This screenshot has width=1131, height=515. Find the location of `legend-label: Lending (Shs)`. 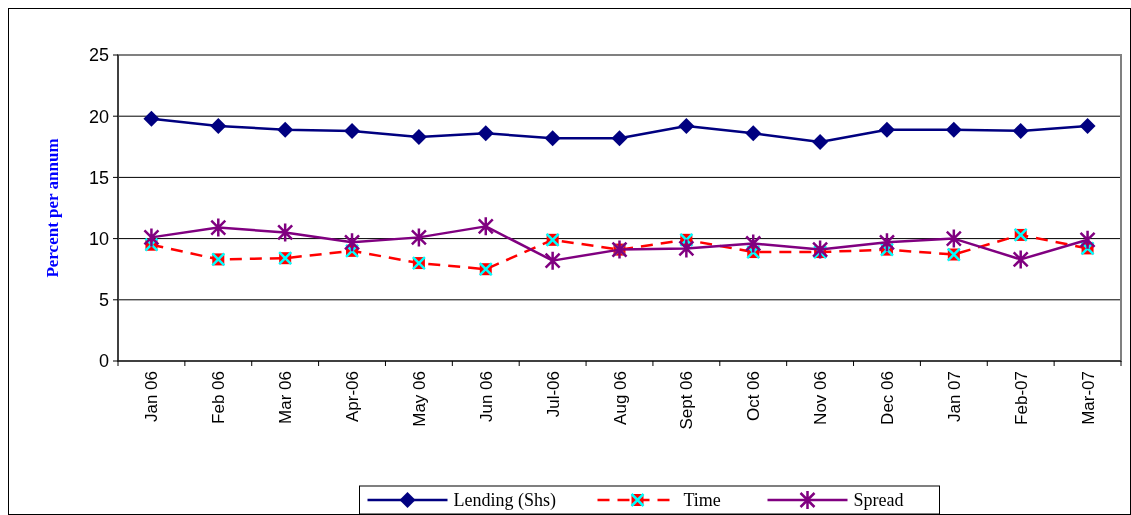

legend-label: Lending (Shs) is located at coordinates (504, 501).